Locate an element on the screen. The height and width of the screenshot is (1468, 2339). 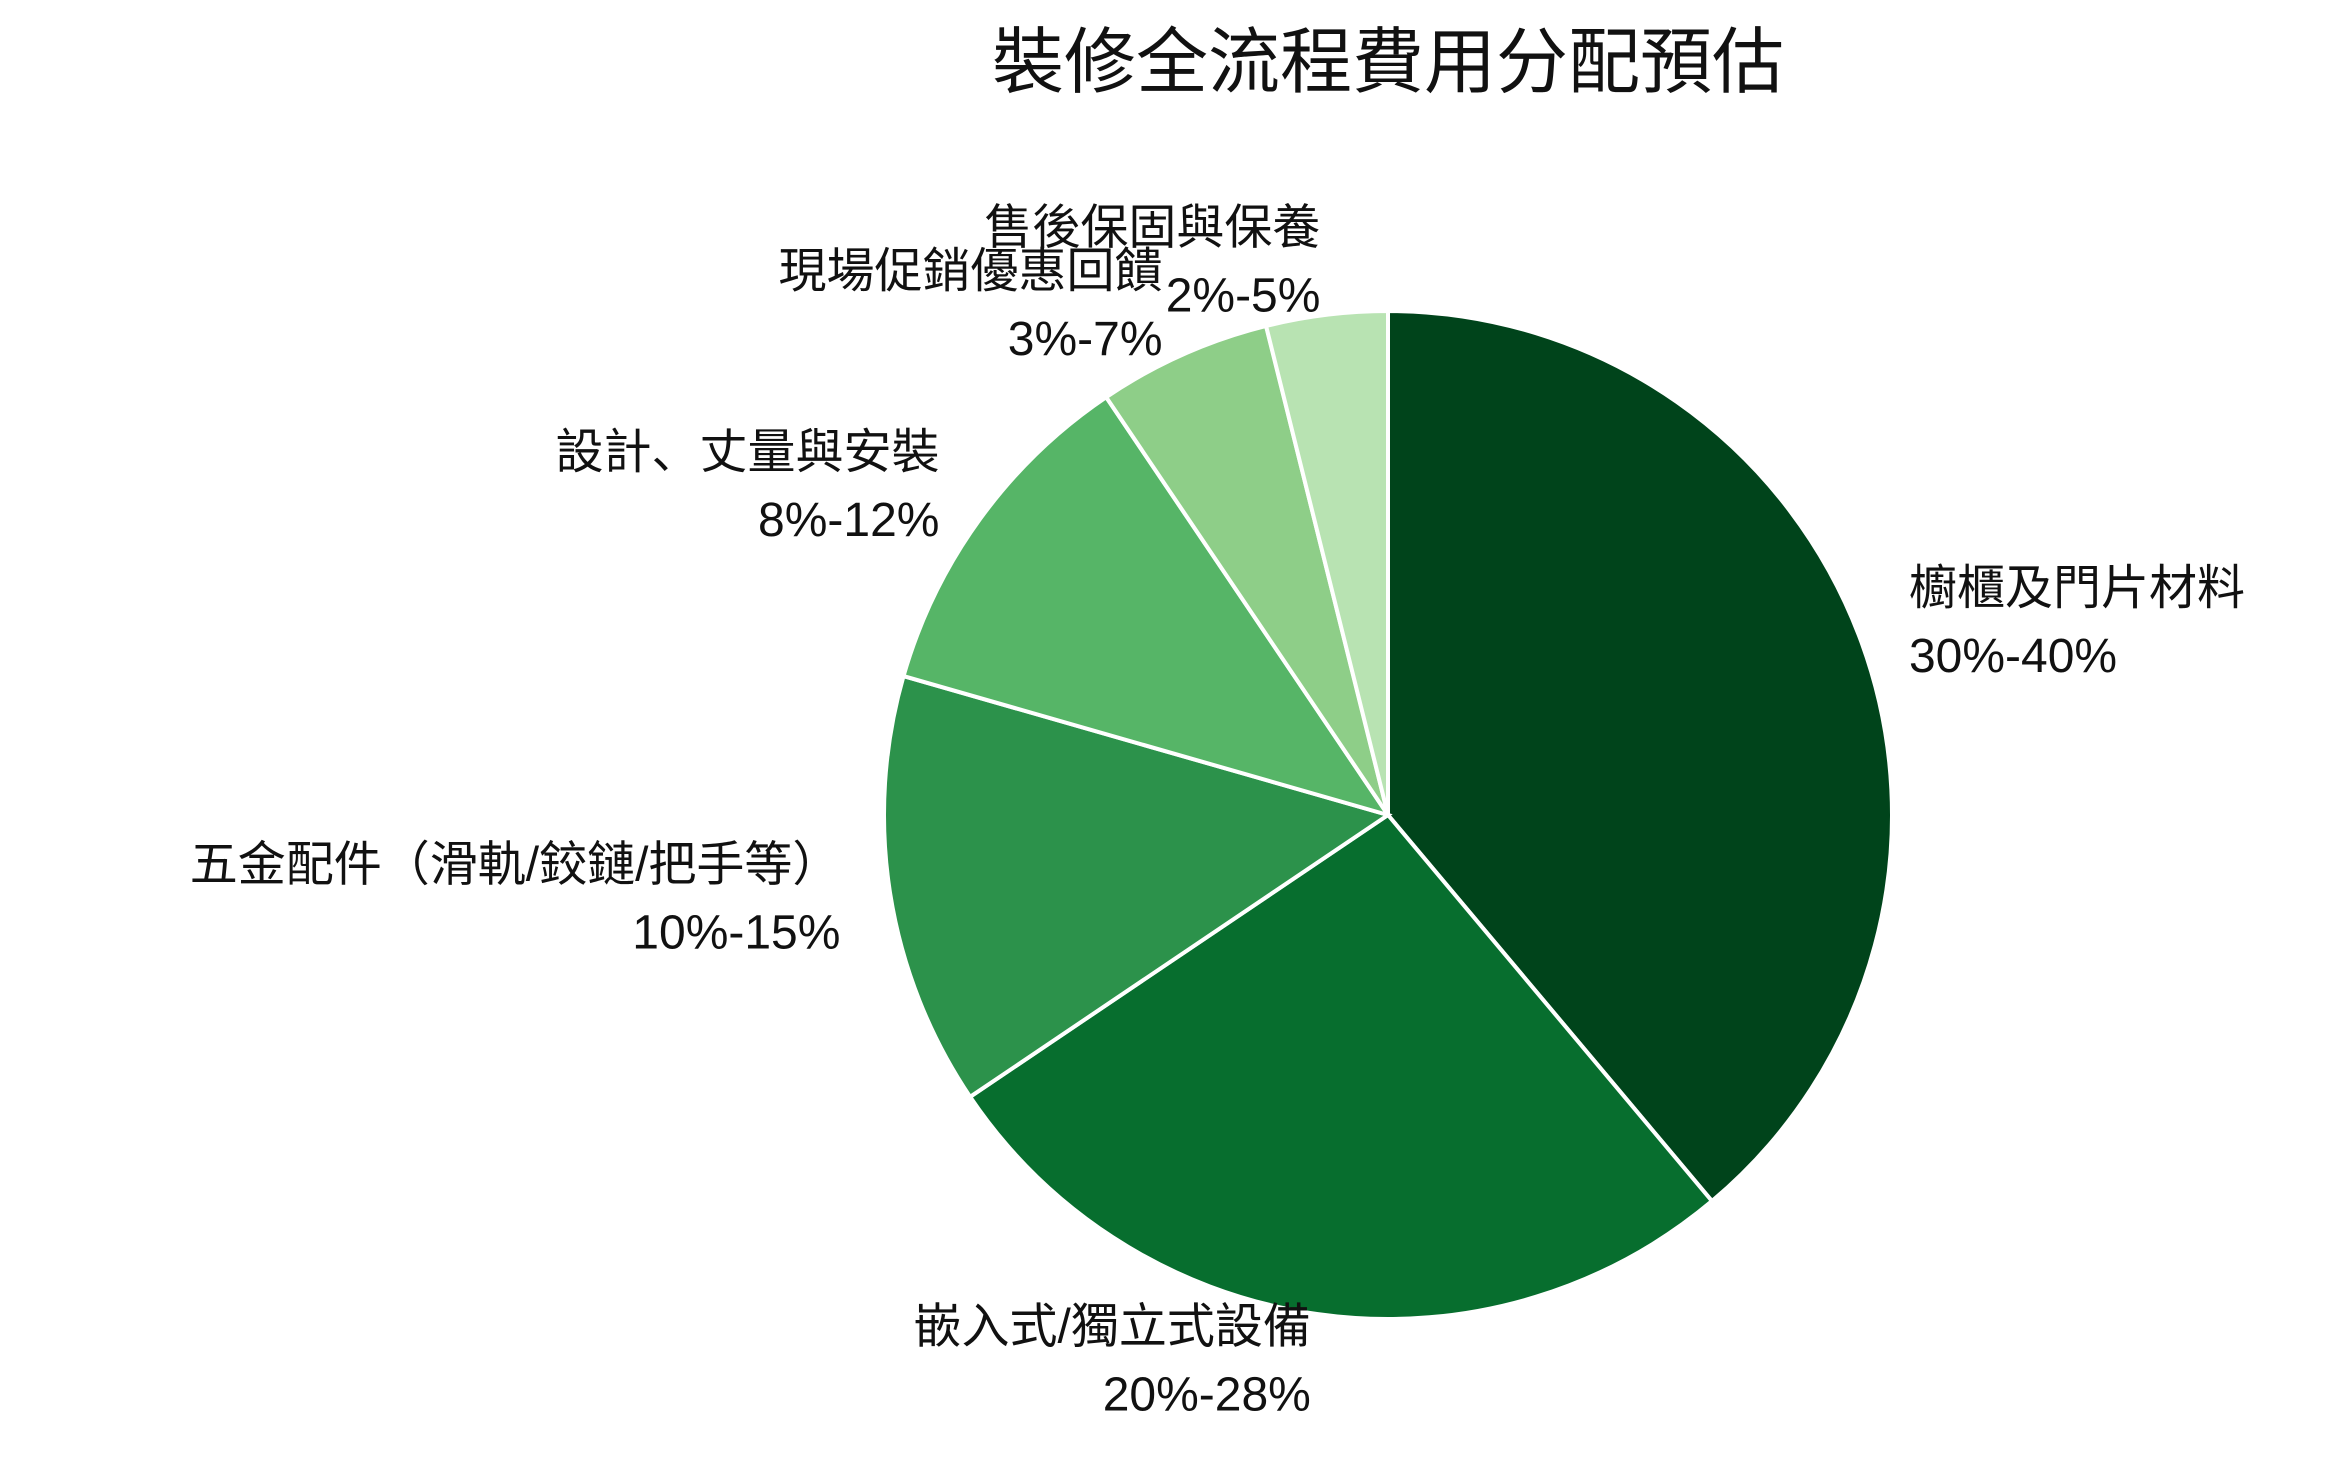
slice-range: 30%-40% is located at coordinates (2013, 656).